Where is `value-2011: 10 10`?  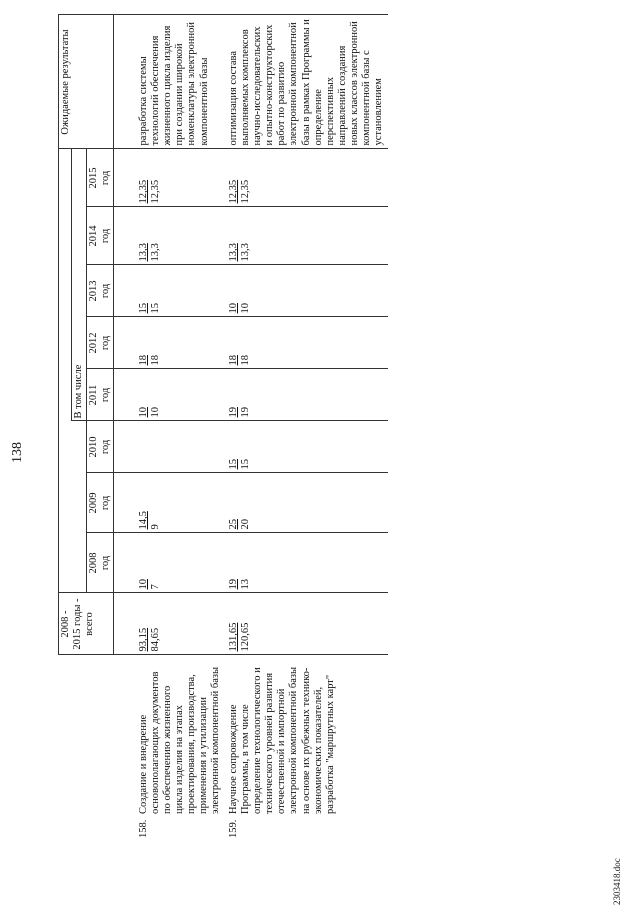
value-2011: 10 10 is located at coordinates (169, 395).